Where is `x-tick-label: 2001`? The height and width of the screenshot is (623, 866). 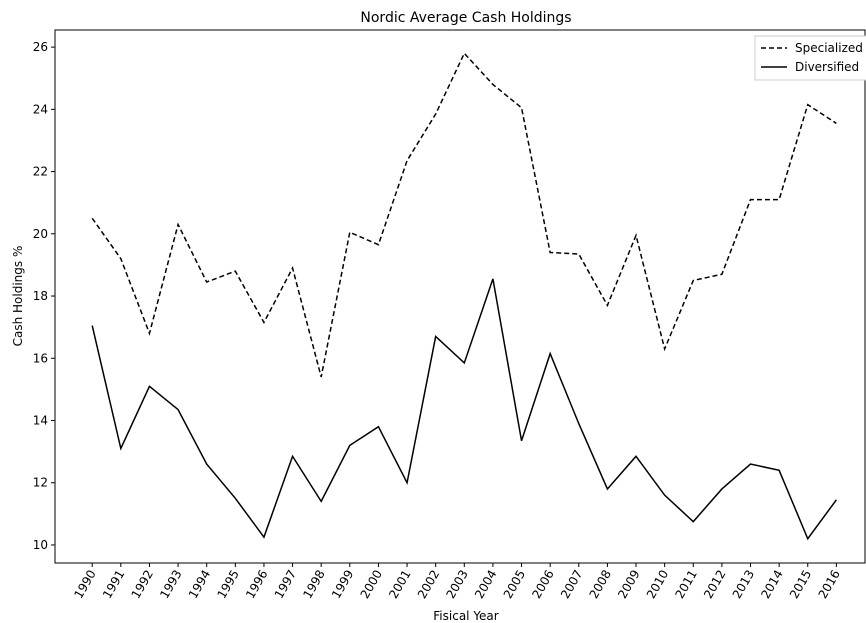
x-tick-label: 2001 is located at coordinates (399, 584).